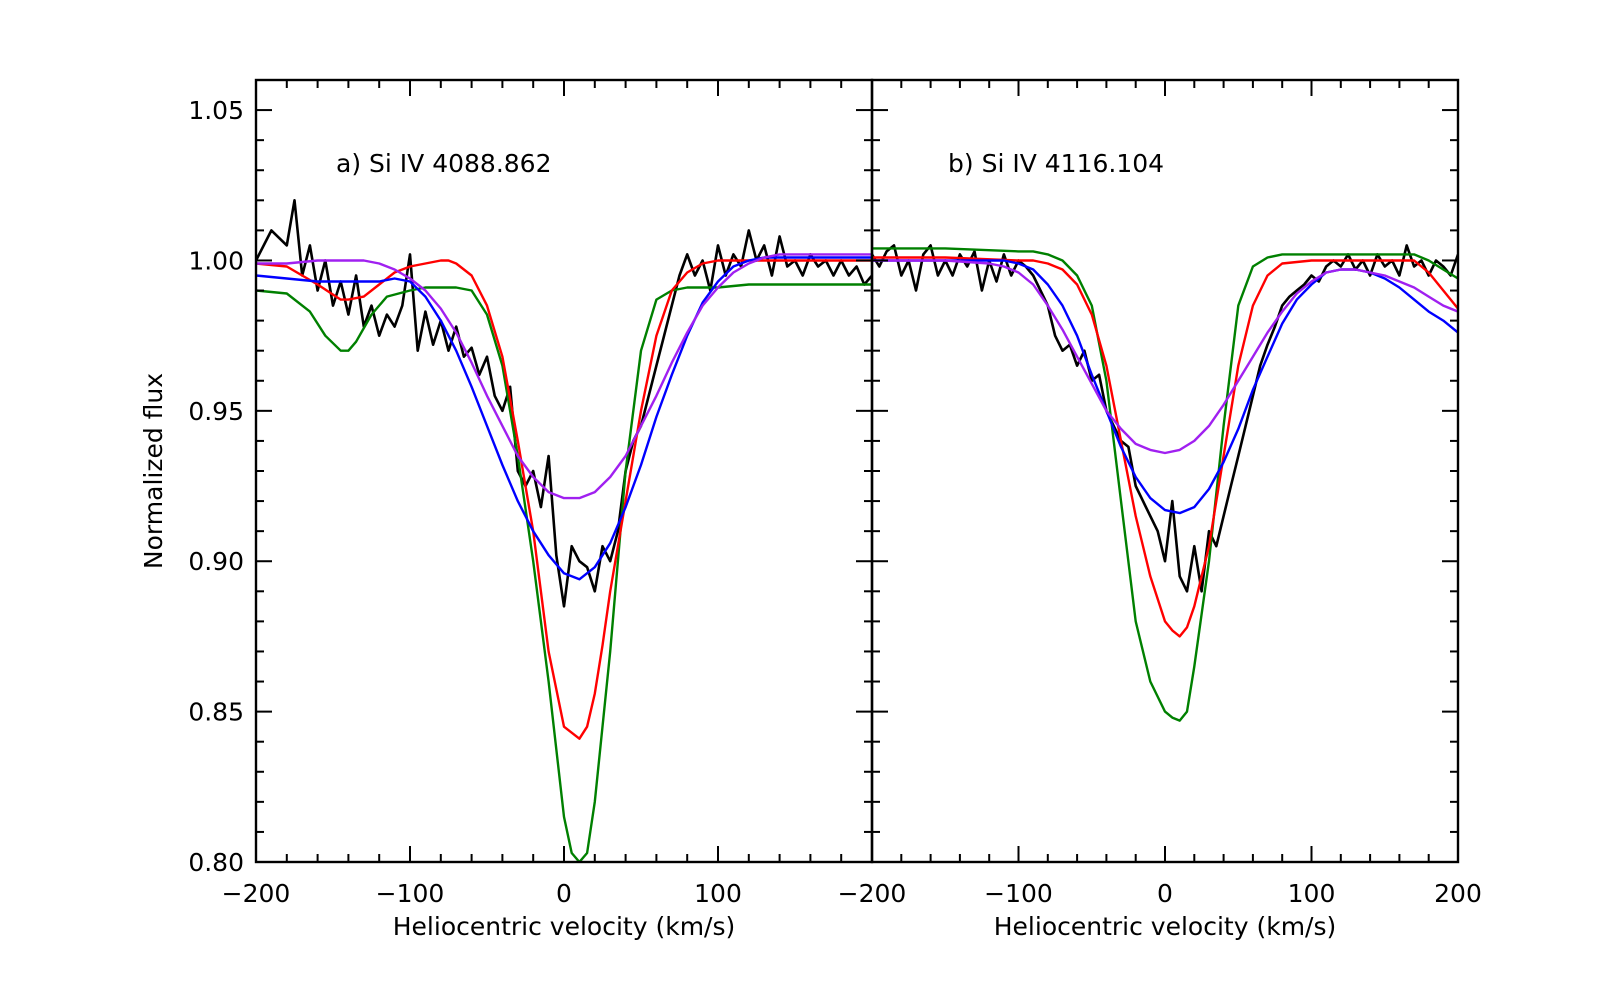 The width and height of the screenshot is (1607, 1005). What do you see at coordinates (444, 163) in the screenshot?
I see `panel-title: a) Si IV 4088.862` at bounding box center [444, 163].